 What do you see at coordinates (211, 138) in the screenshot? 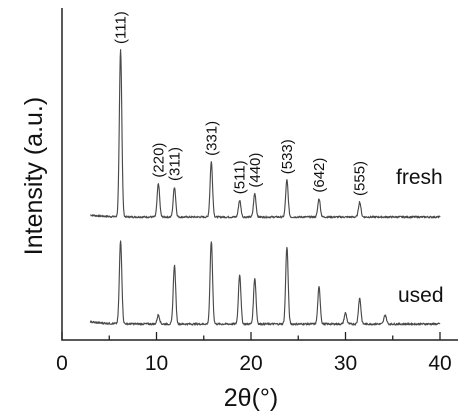
I see `peak-label: (331)` at bounding box center [211, 138].